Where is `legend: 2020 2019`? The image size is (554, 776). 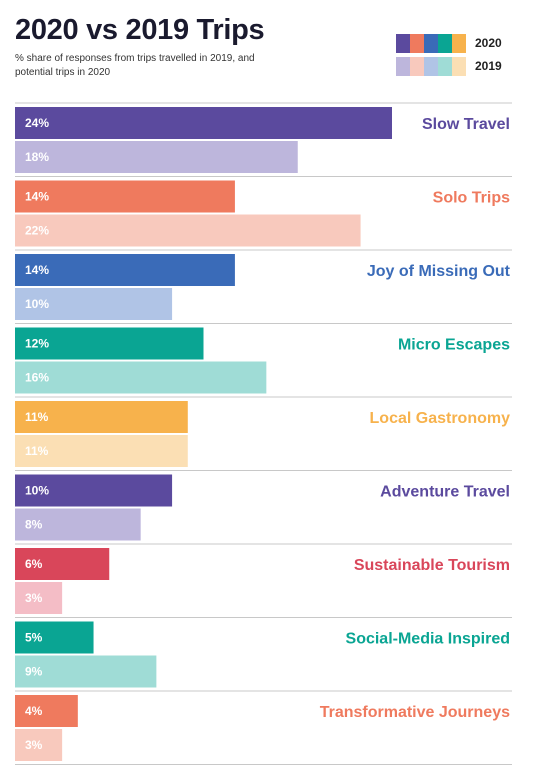 legend: 2020 2019 is located at coordinates (449, 56).